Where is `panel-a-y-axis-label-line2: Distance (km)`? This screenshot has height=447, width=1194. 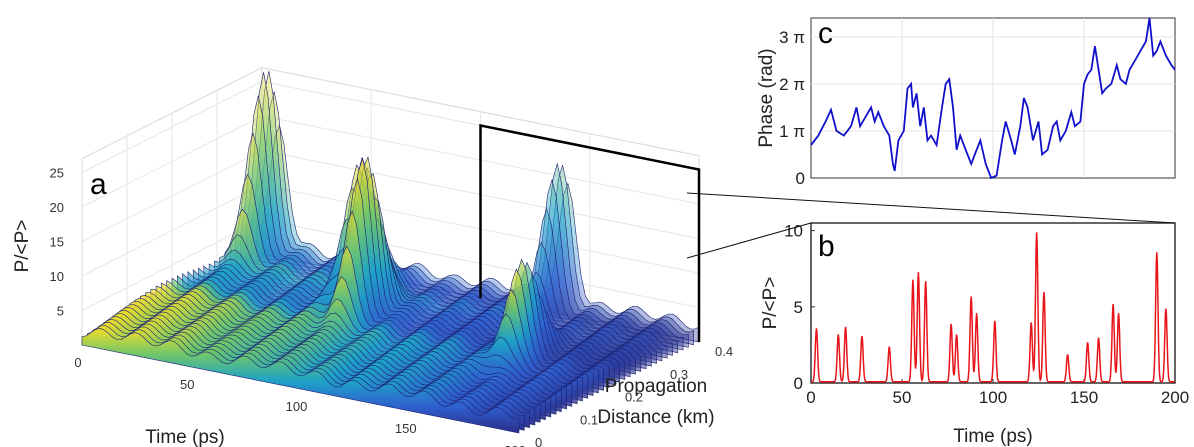
panel-a-y-axis-label-line2: Distance (km) is located at coordinates (655, 417).